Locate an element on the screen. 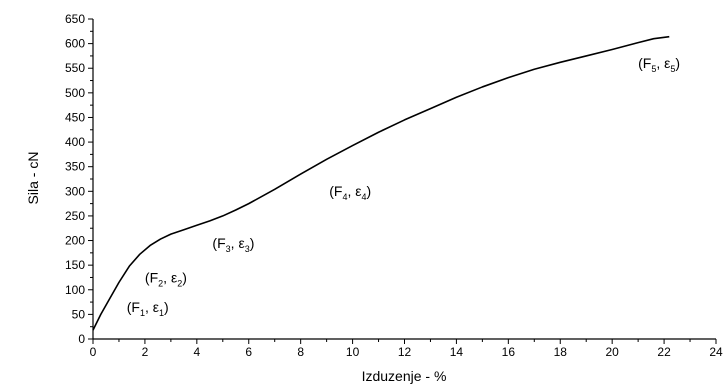  x-axis: 0 2 4 6 8 10 12 14 16 18 20 22 24 is located at coordinates (406, 348).